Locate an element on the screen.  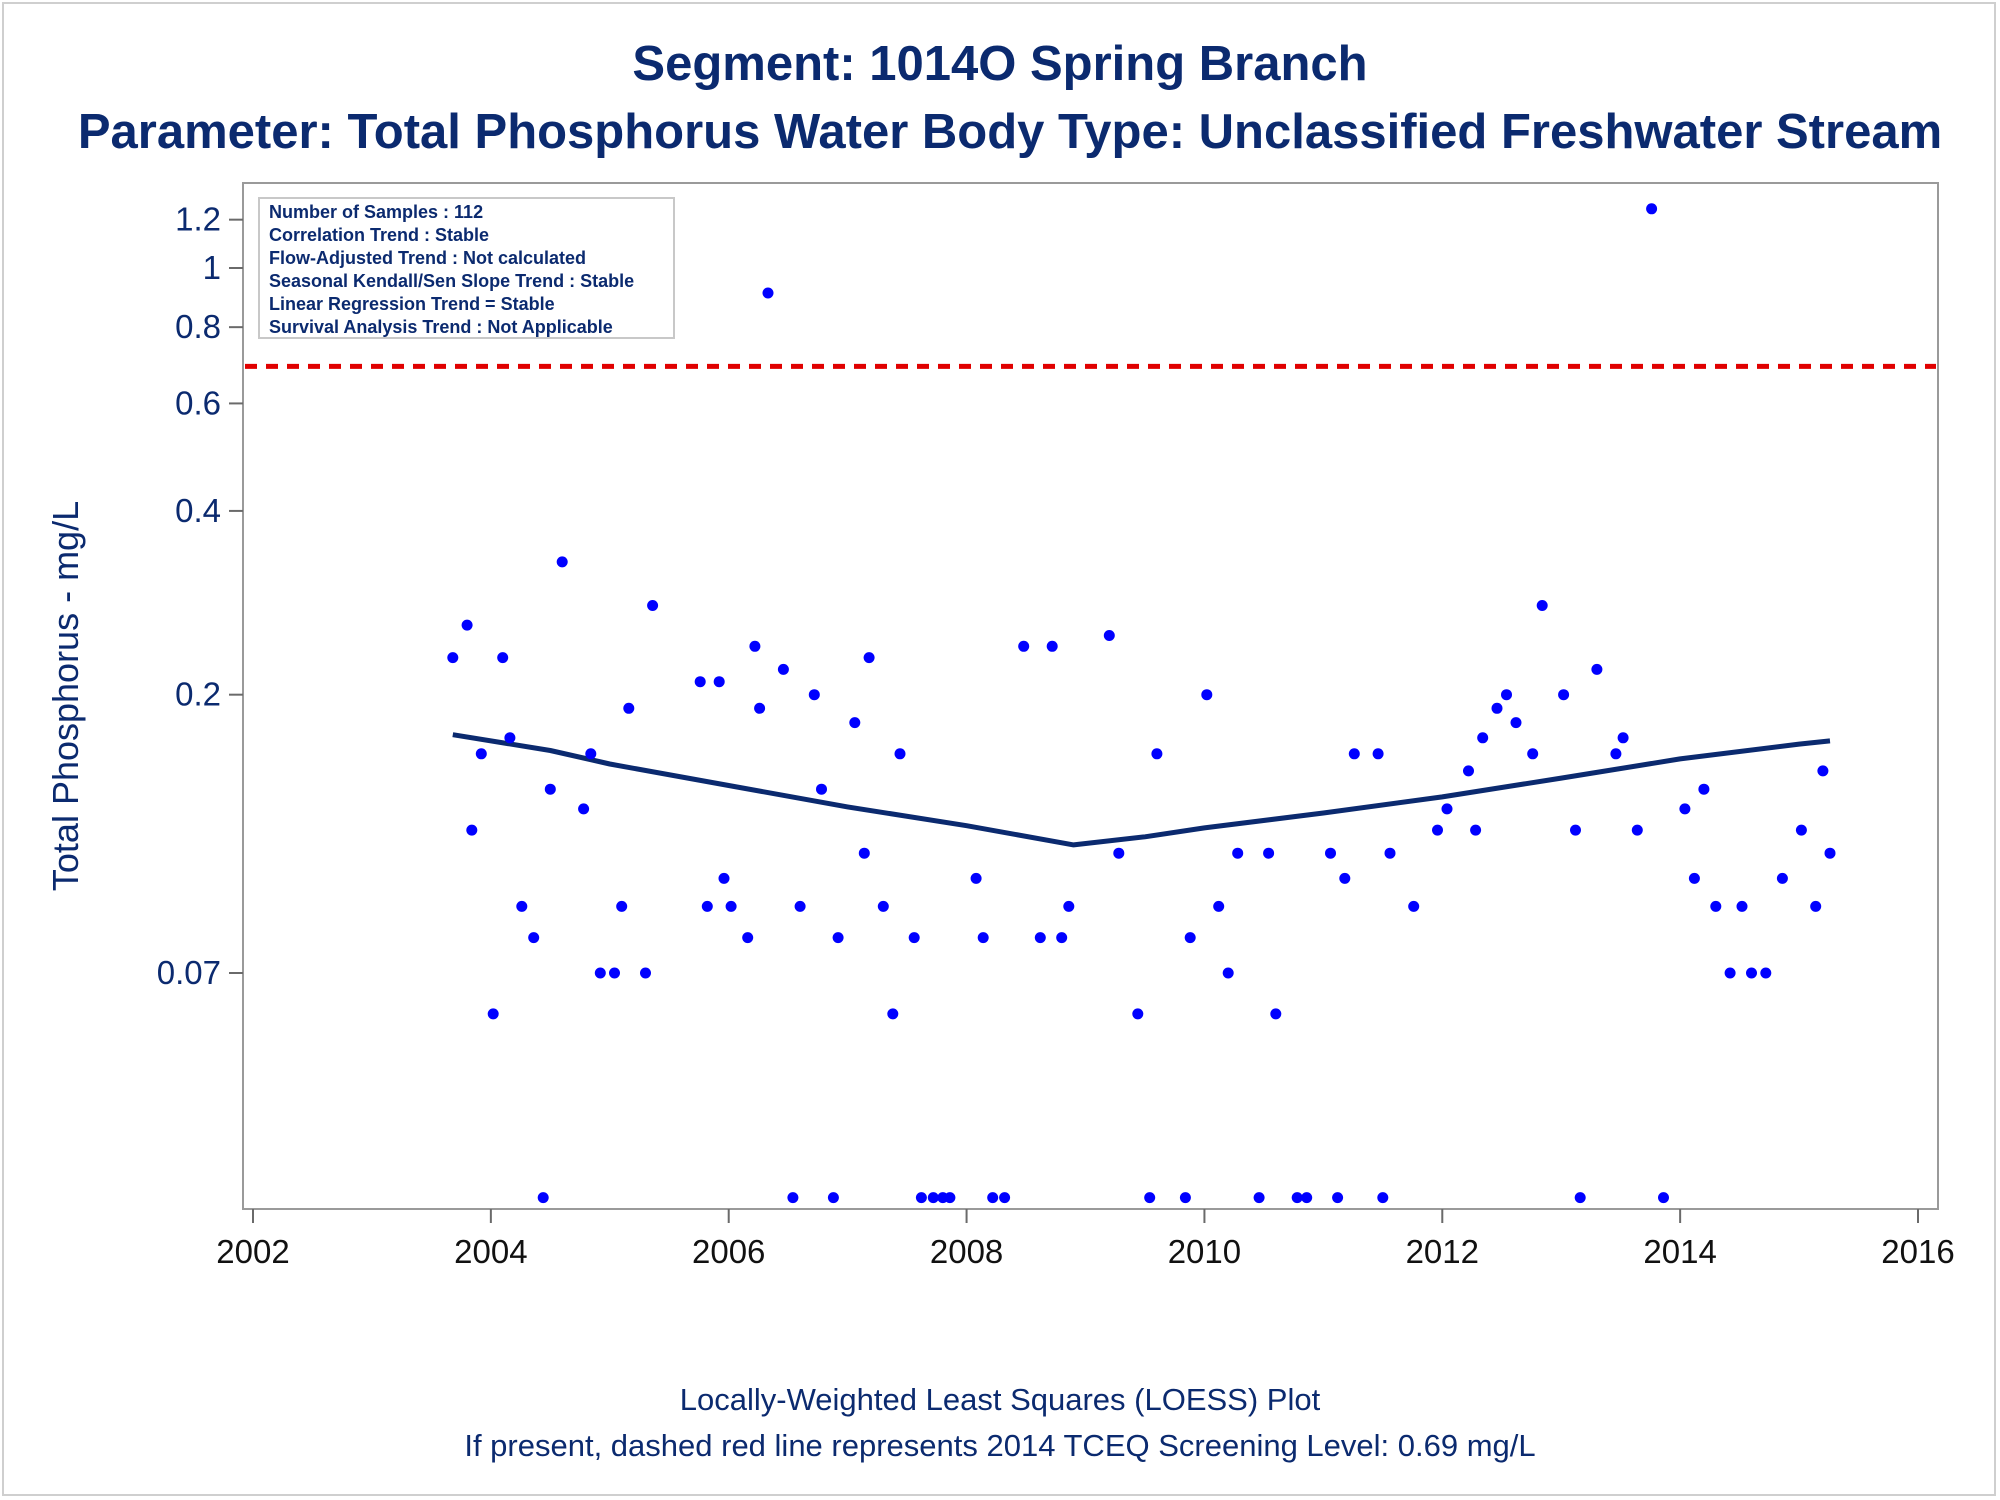
x-tick-label: 2010 is located at coordinates (1204, 1251).